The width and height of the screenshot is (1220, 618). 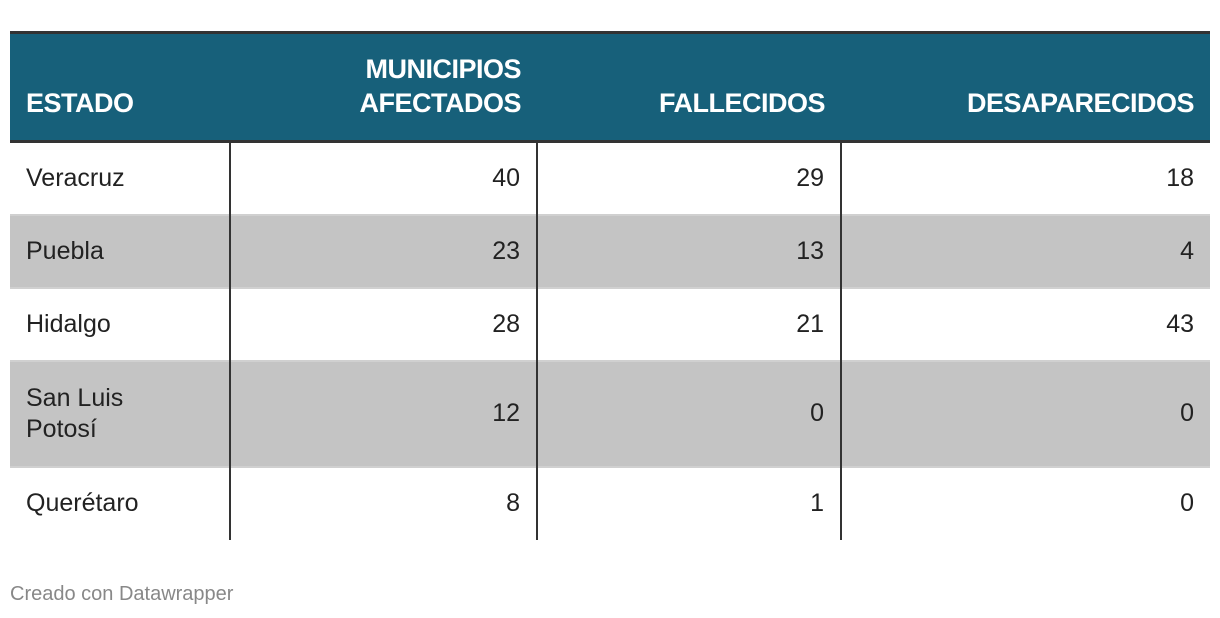 What do you see at coordinates (383, 178) in the screenshot?
I see `cell-municipios: 40` at bounding box center [383, 178].